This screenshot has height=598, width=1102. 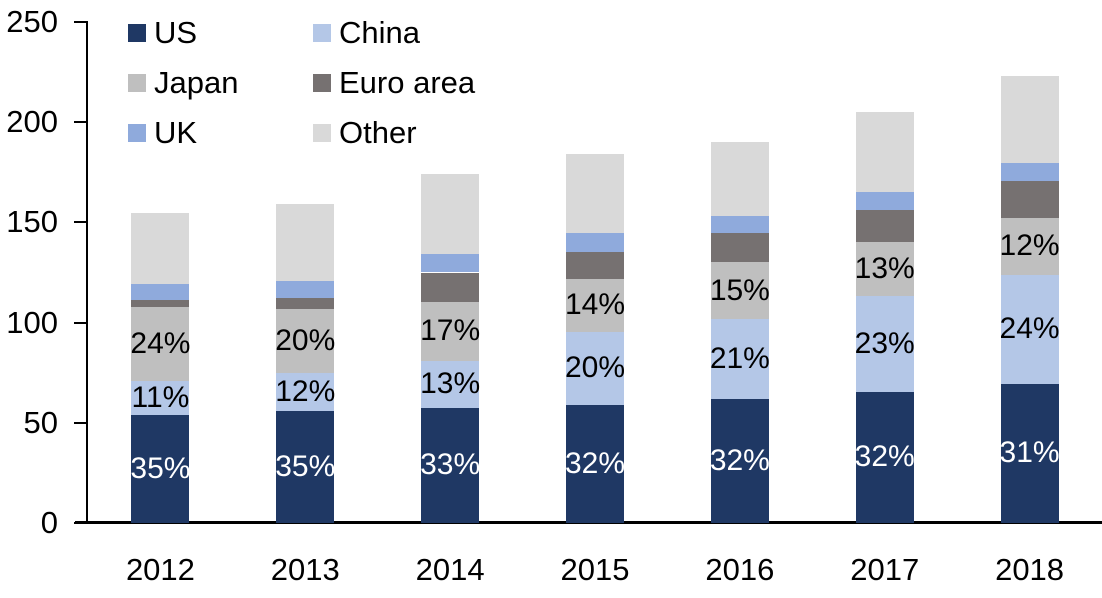 I want to click on bar-segment-2017-euro-area, so click(x=884, y=226).